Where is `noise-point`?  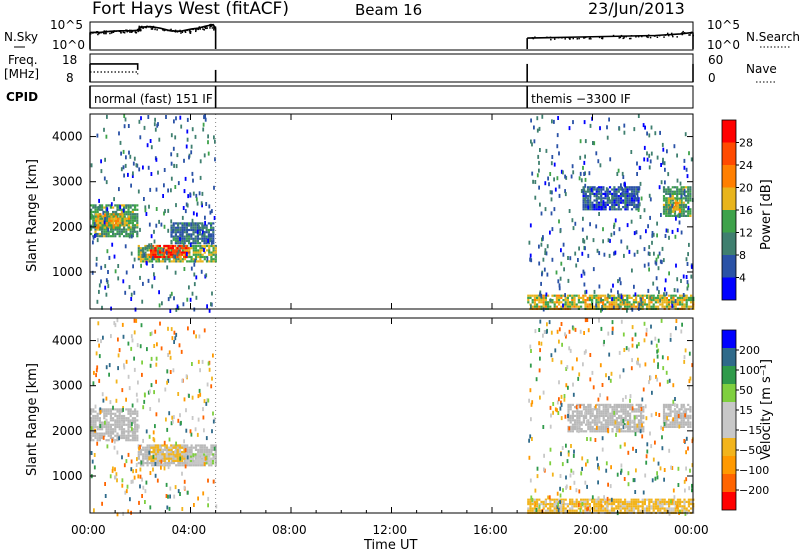 noise-point is located at coordinates (648, 35).